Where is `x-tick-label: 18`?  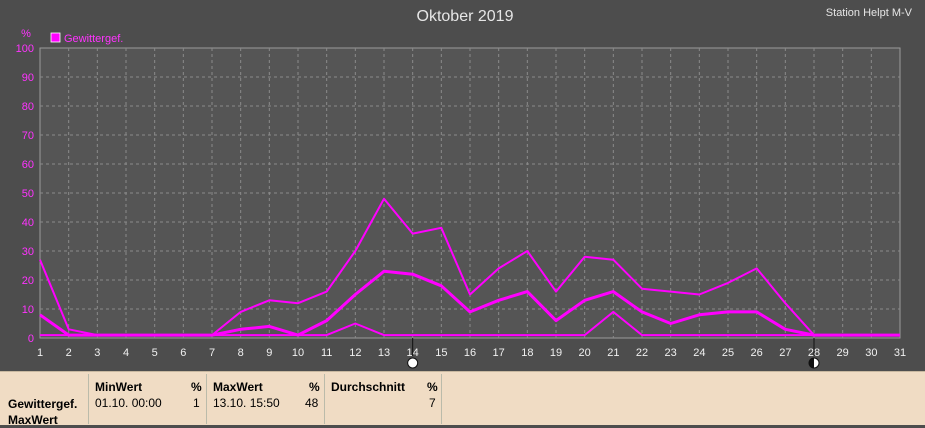 x-tick-label: 18 is located at coordinates (527, 353).